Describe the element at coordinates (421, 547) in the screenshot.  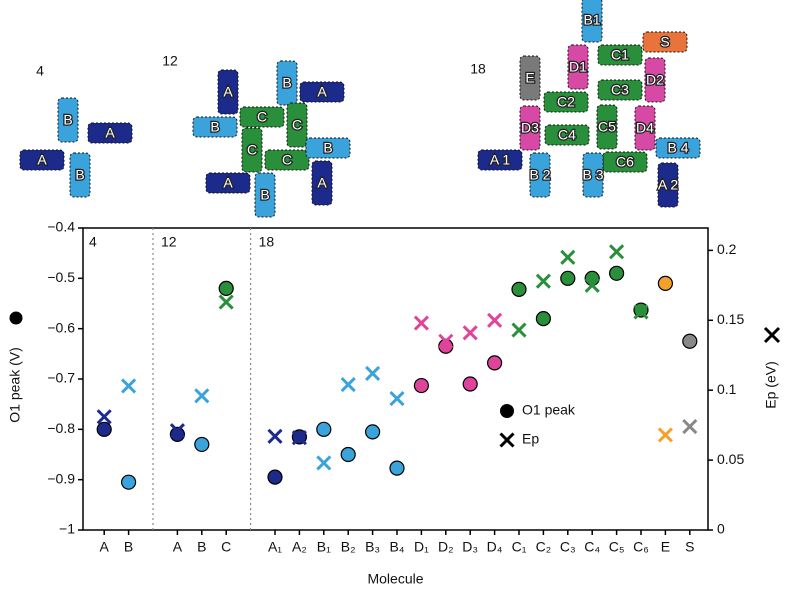
I see `x-tick-label: D₁` at that location.